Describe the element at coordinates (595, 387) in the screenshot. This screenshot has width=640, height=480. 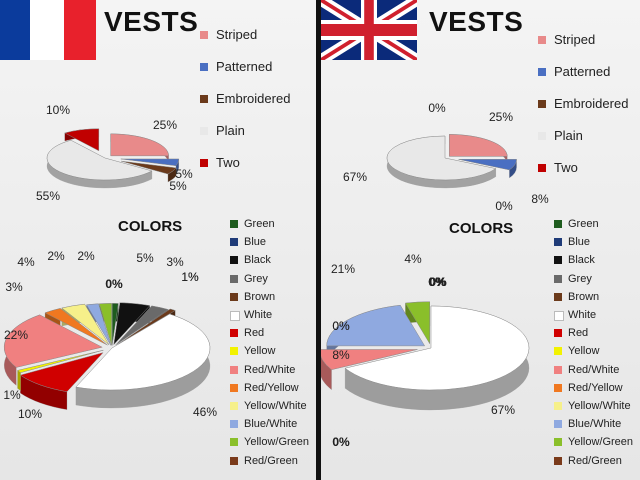
I see `legend-label: Red/Yellow` at that location.